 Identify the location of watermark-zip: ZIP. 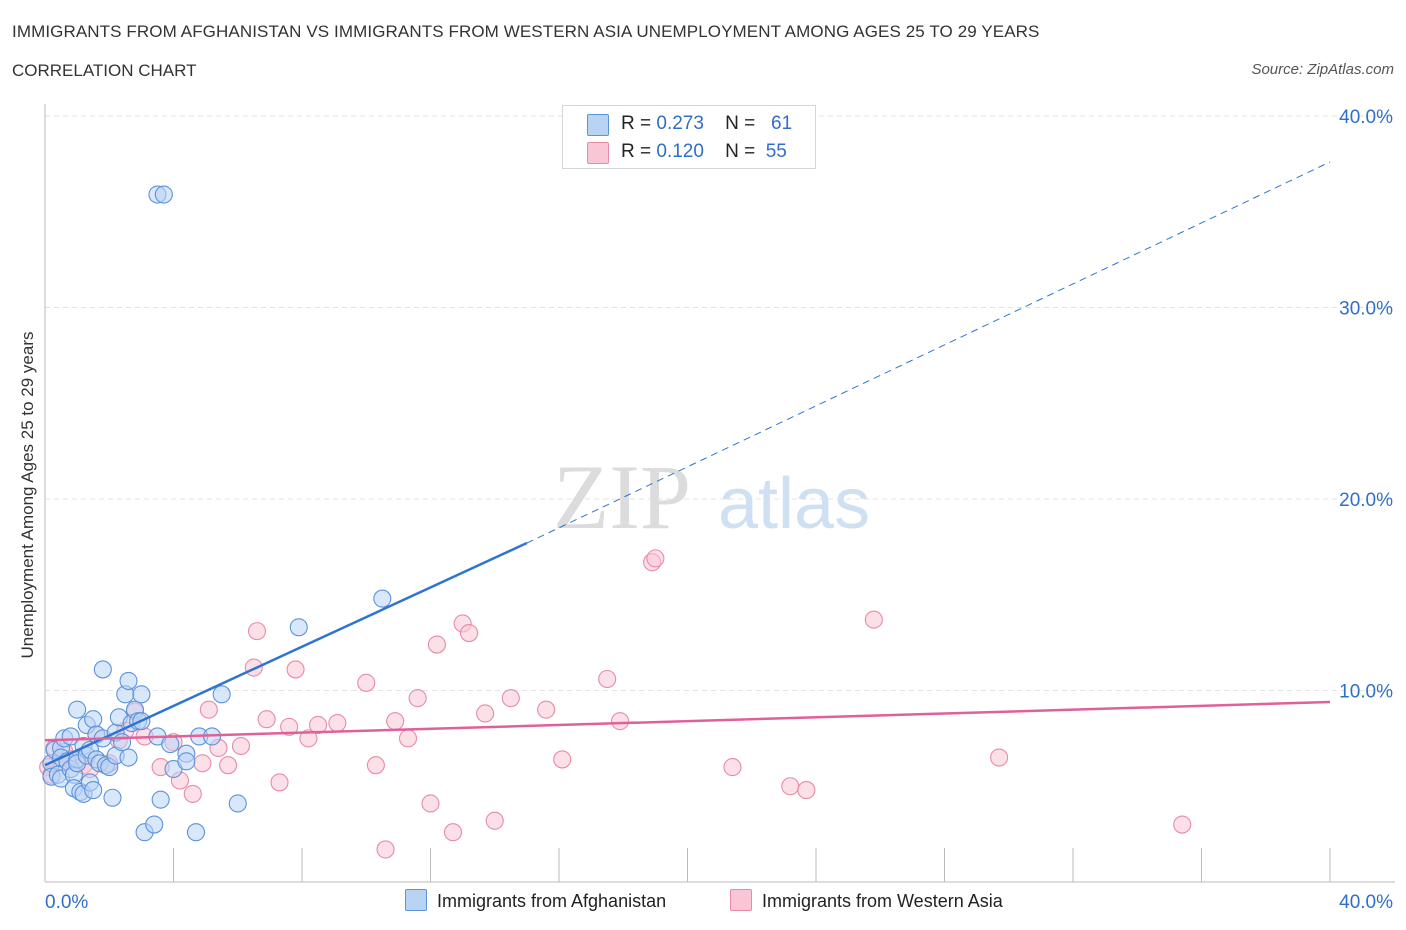
(622, 497).